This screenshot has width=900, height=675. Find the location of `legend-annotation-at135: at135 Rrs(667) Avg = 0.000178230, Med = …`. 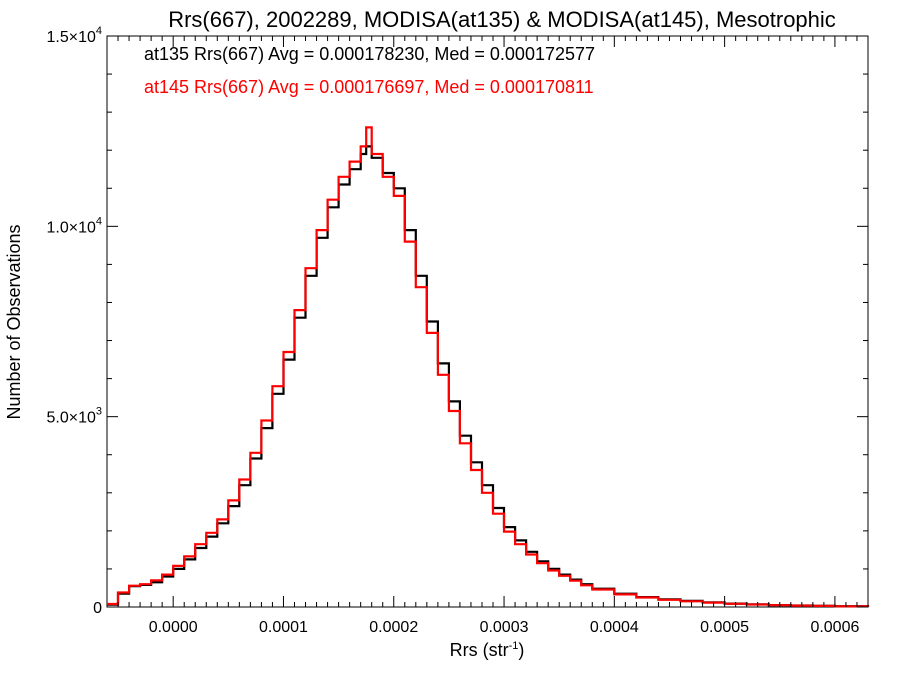

legend-annotation-at135: at135 Rrs(667) Avg = 0.000178230, Med = … is located at coordinates (369, 54).